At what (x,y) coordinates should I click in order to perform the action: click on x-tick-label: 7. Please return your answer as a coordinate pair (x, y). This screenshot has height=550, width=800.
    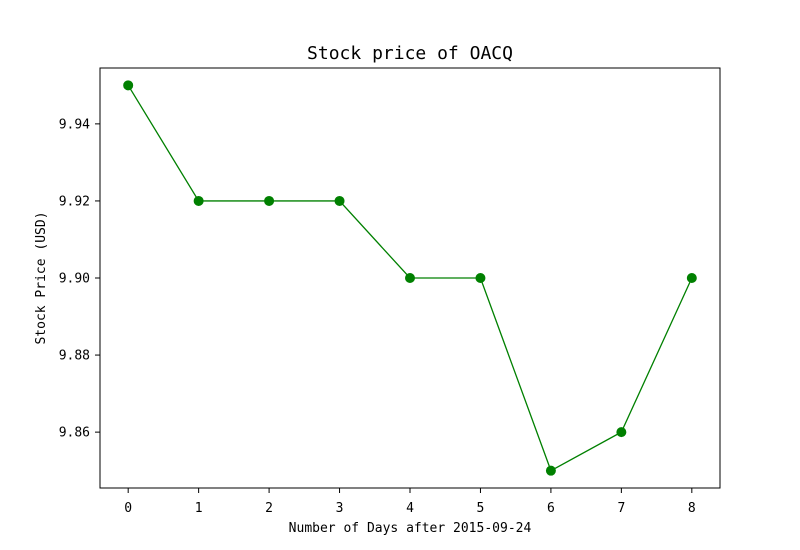
    Looking at the image, I should click on (621, 508).